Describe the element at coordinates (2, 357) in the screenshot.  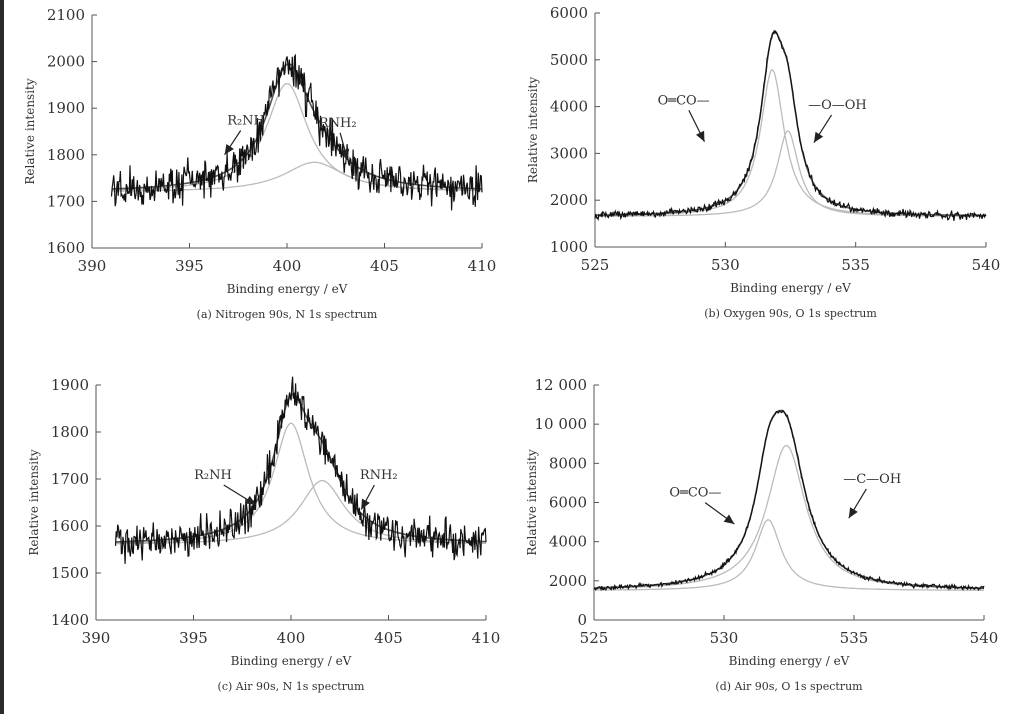
I see `left-edge-bar` at that location.